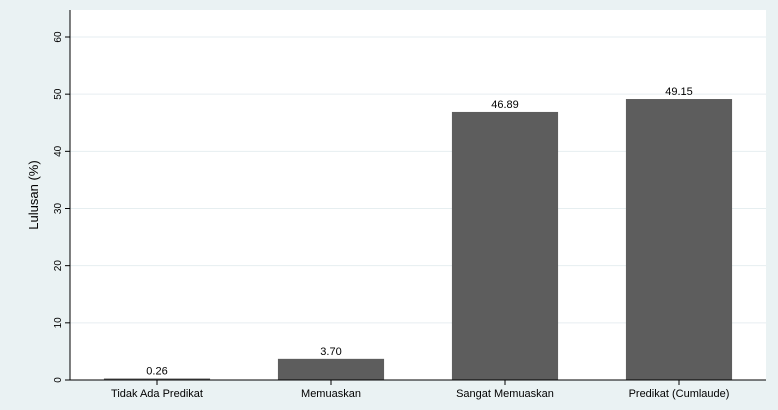  Describe the element at coordinates (505, 394) in the screenshot. I see `x-tick-label: Sangat Memuaskan` at that location.